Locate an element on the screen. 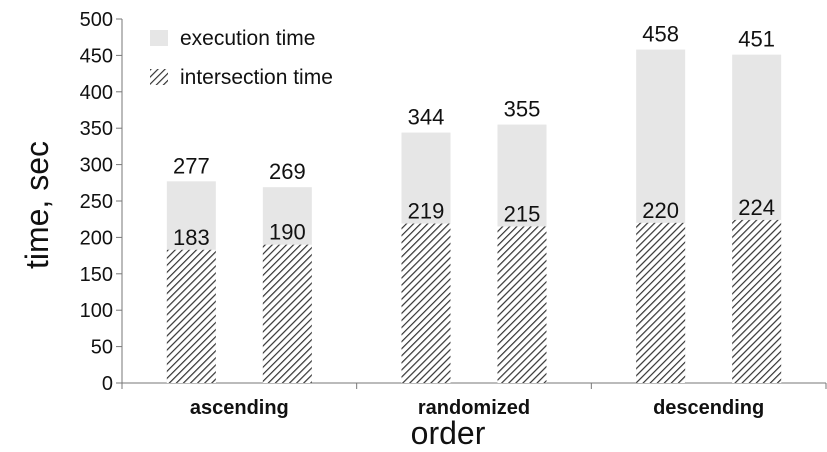 Image resolution: width=827 pixels, height=452 pixels. legend-label-intersection-time: intersection time is located at coordinates (256, 77).